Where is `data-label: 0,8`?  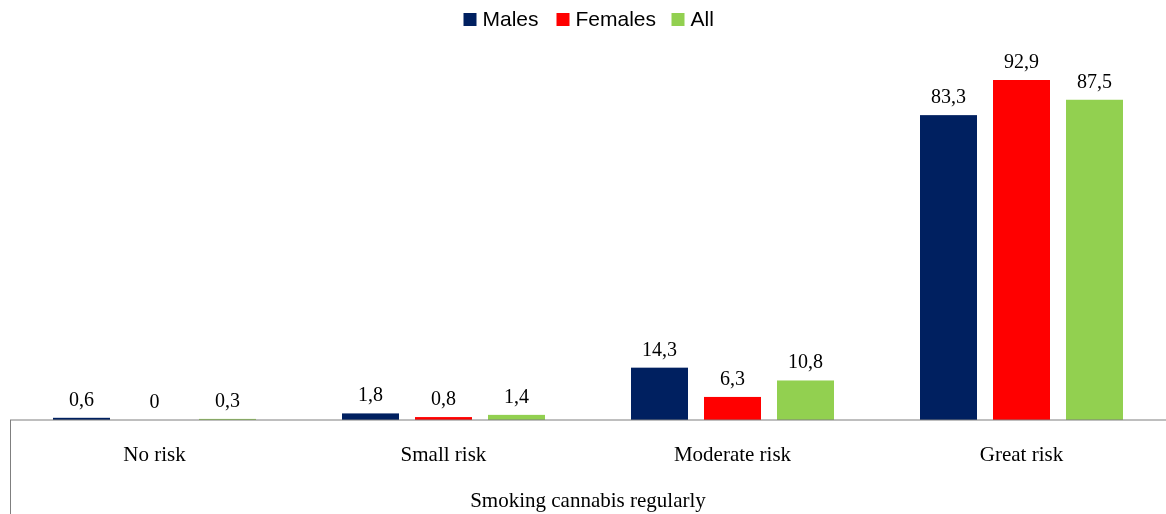 data-label: 0,8 is located at coordinates (443, 398).